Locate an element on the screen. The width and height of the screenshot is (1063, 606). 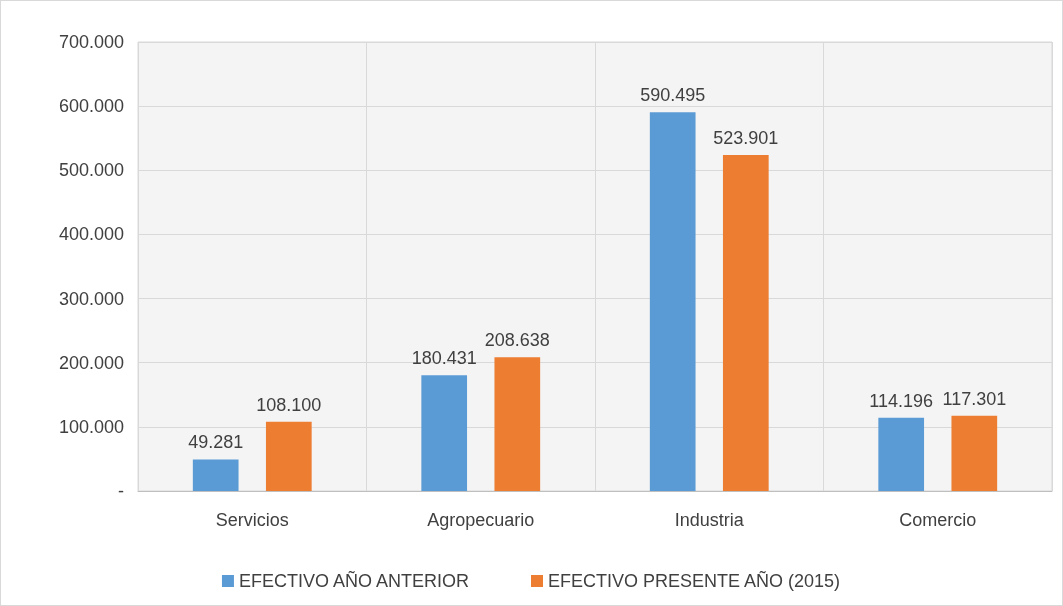
y-tick-label: 300.000 is located at coordinates (91, 298).